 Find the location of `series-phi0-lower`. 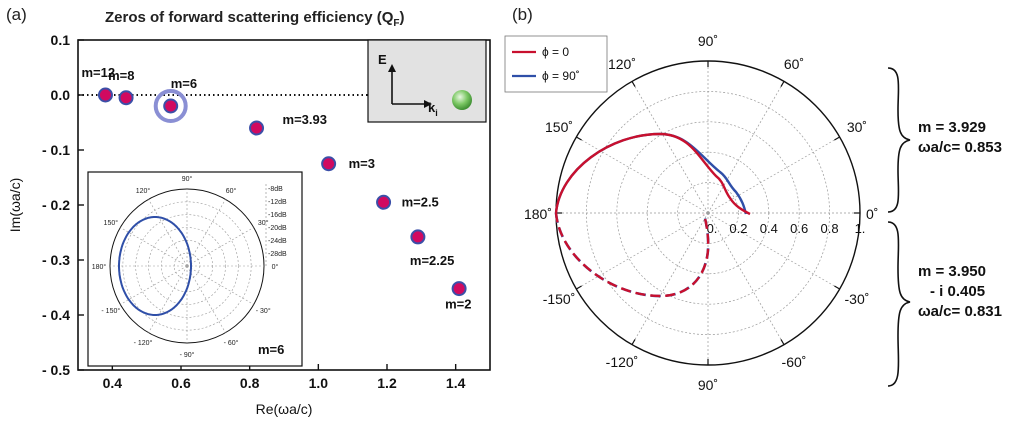

series-phi0-lower is located at coordinates (632, 254).